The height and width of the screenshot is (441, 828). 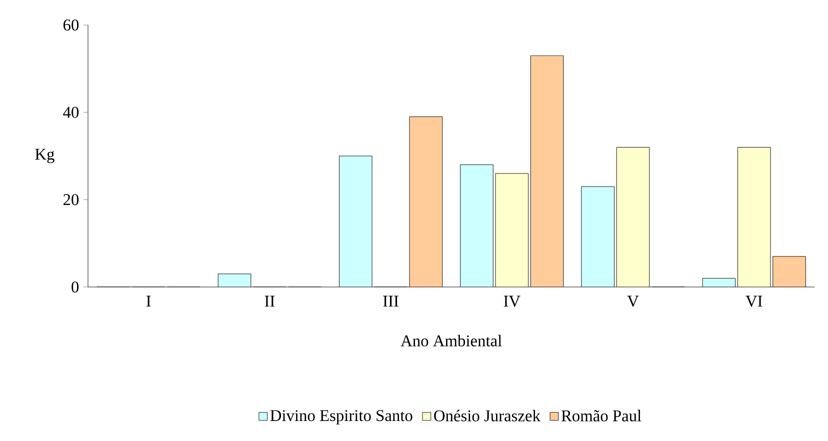 I want to click on y-tick-label: 0, so click(x=75, y=287).